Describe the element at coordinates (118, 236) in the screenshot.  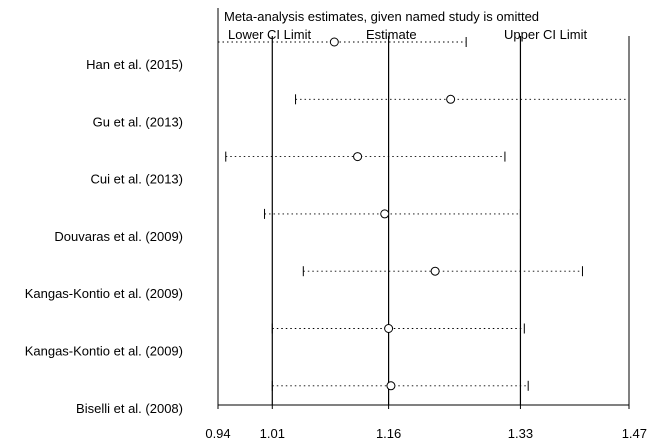
I see `study-label: Douvaras et al. (2009)` at that location.